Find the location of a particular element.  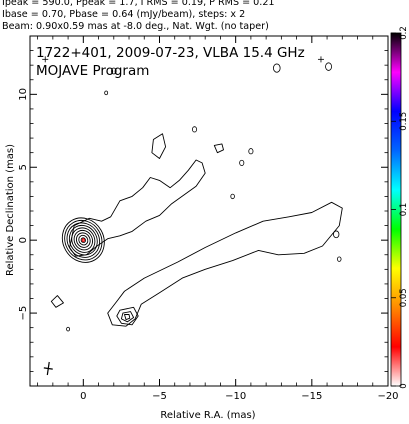

colorbar-tick-label: 0.2 is located at coordinates (404, 33).